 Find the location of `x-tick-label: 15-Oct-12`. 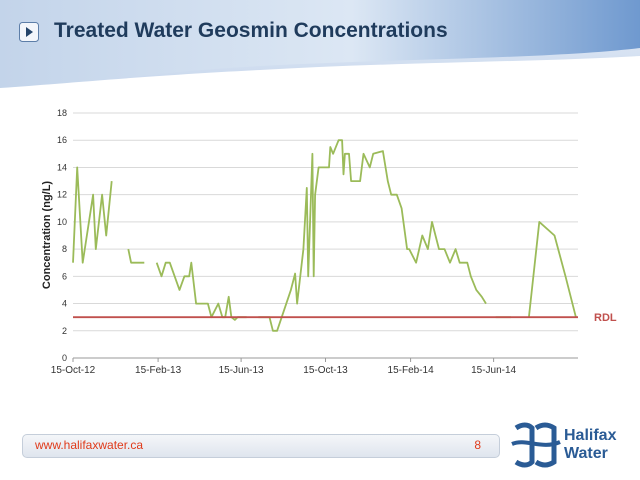

x-tick-label: 15-Oct-12 is located at coordinates (73, 370).